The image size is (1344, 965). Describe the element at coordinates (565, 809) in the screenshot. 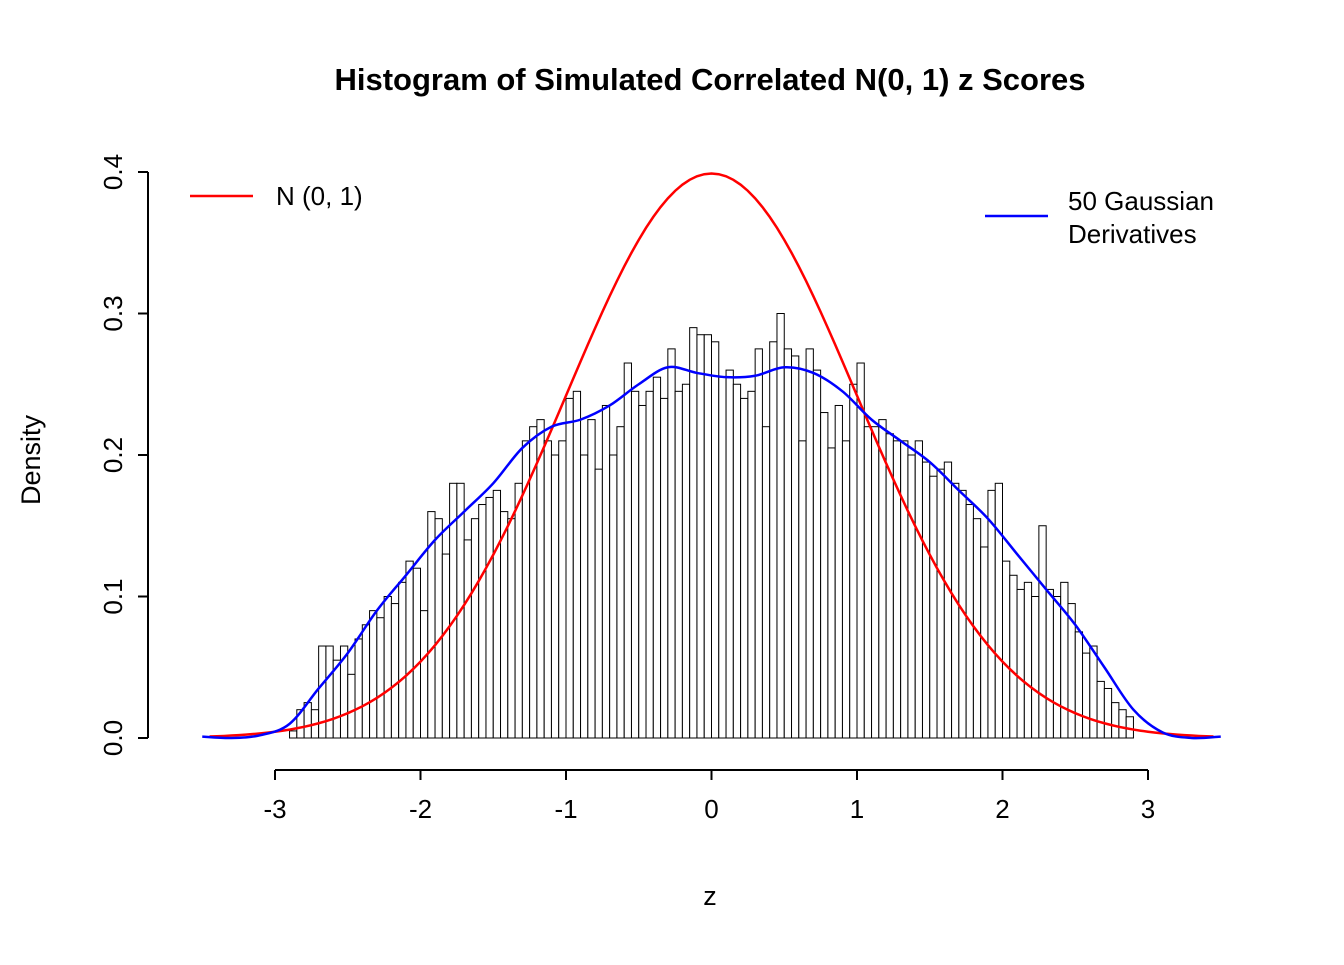

I see `x-tick-label: -1` at that location.